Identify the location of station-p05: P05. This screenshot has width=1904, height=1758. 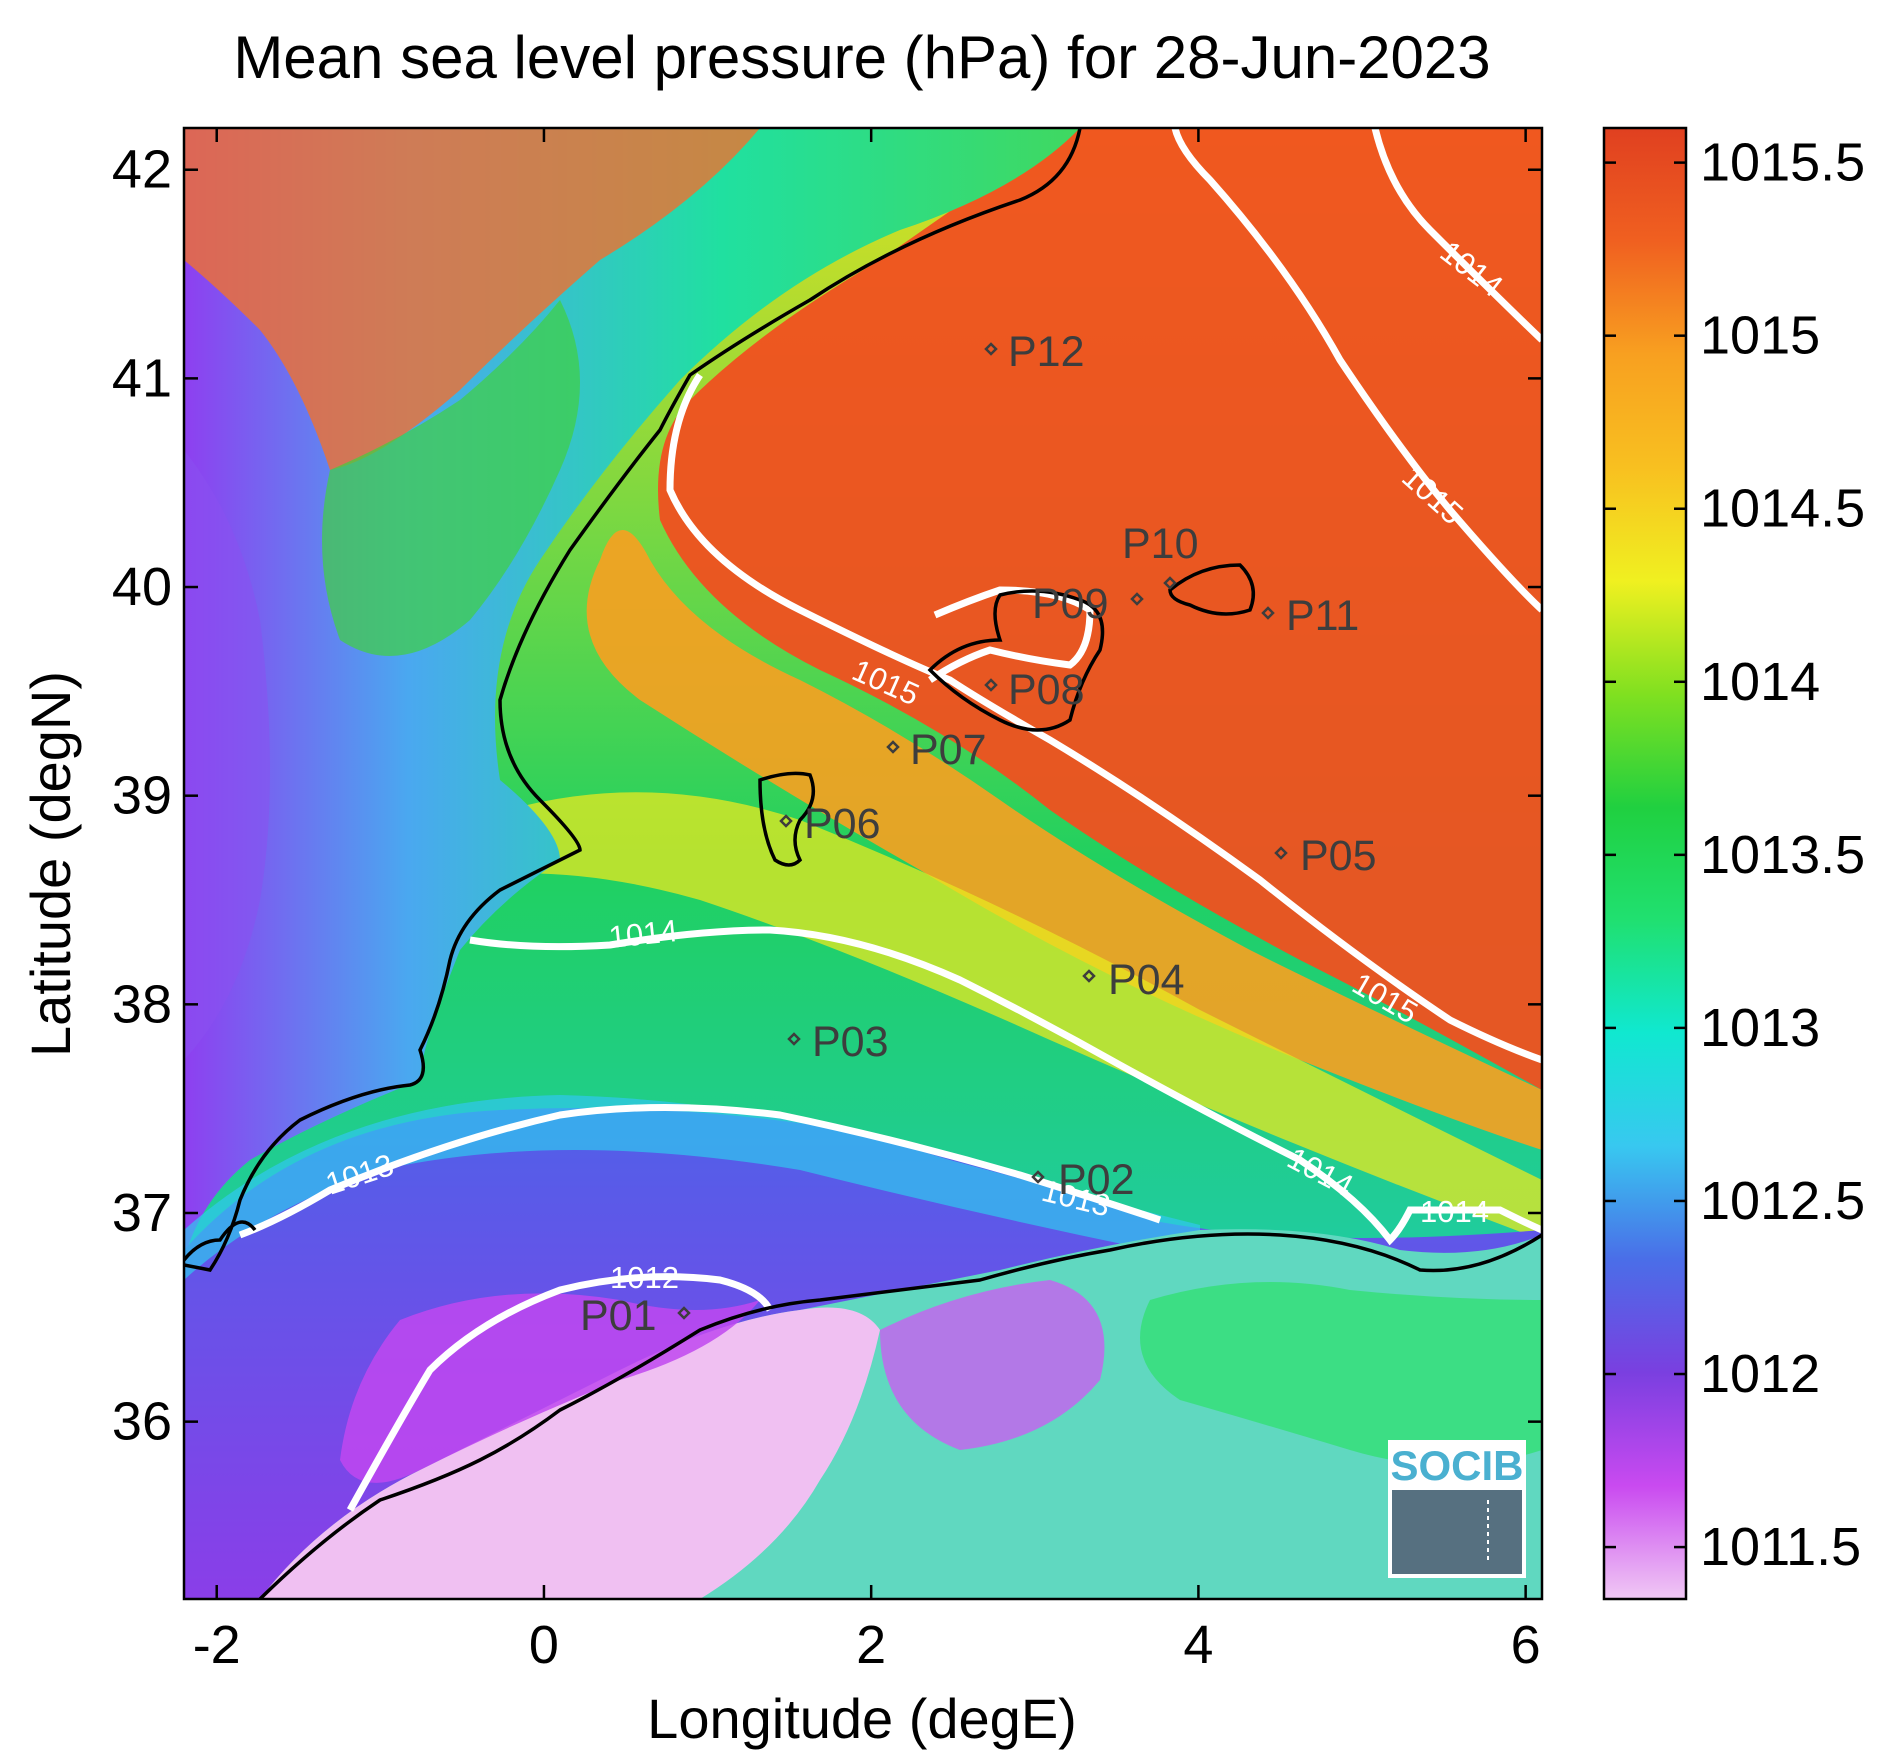
(1325, 856).